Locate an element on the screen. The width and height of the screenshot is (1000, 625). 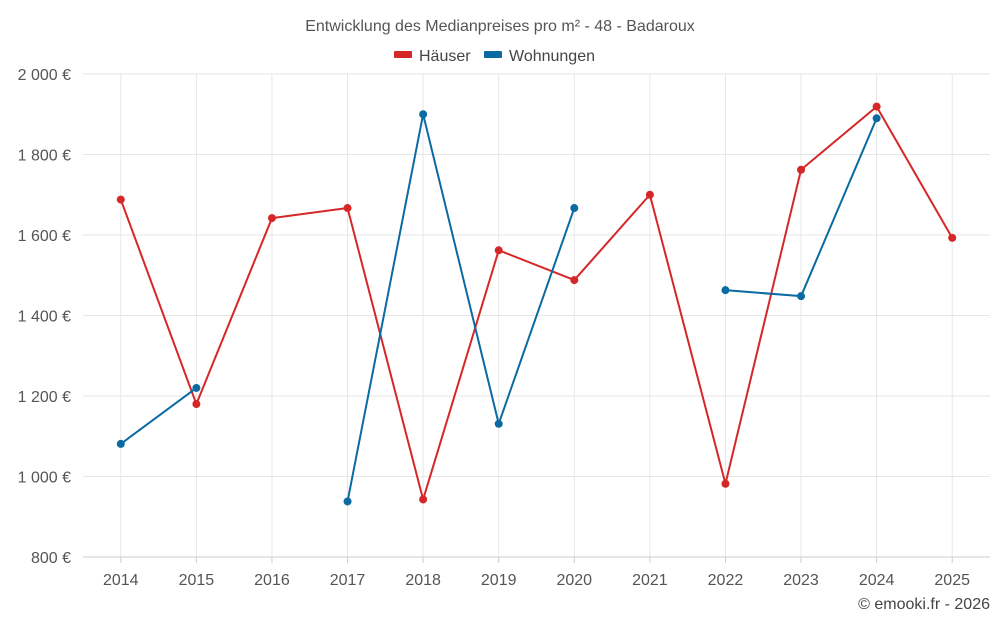
x-tick-label: 2020 is located at coordinates (574, 580).